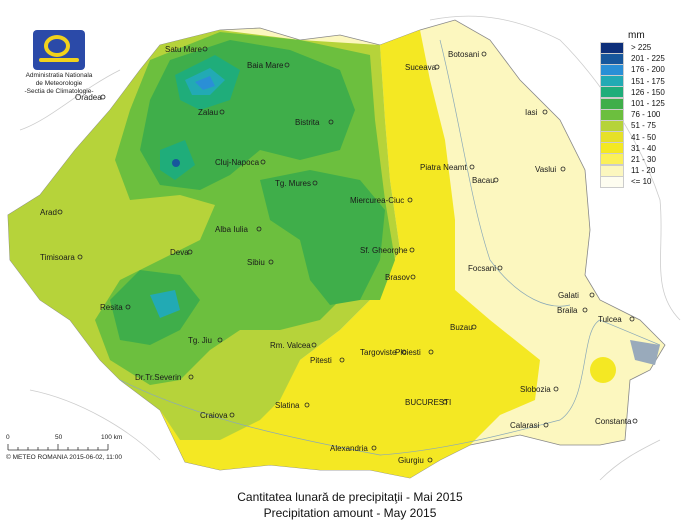  Describe the element at coordinates (111, 307) in the screenshot. I see `city-label: Resita` at that location.